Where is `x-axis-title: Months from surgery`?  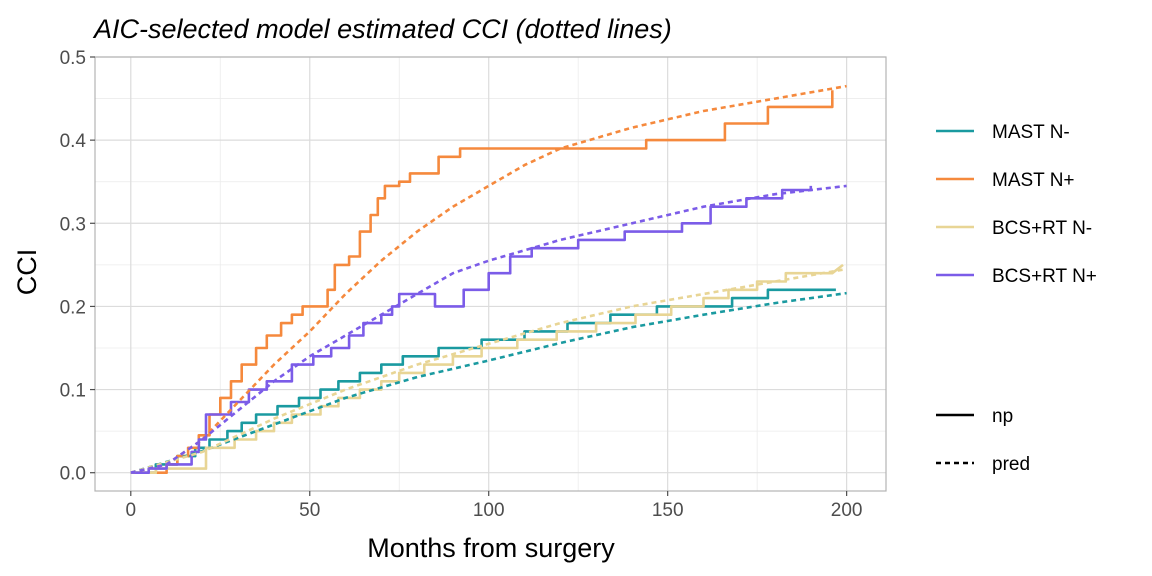 x-axis-title: Months from surgery is located at coordinates (491, 548).